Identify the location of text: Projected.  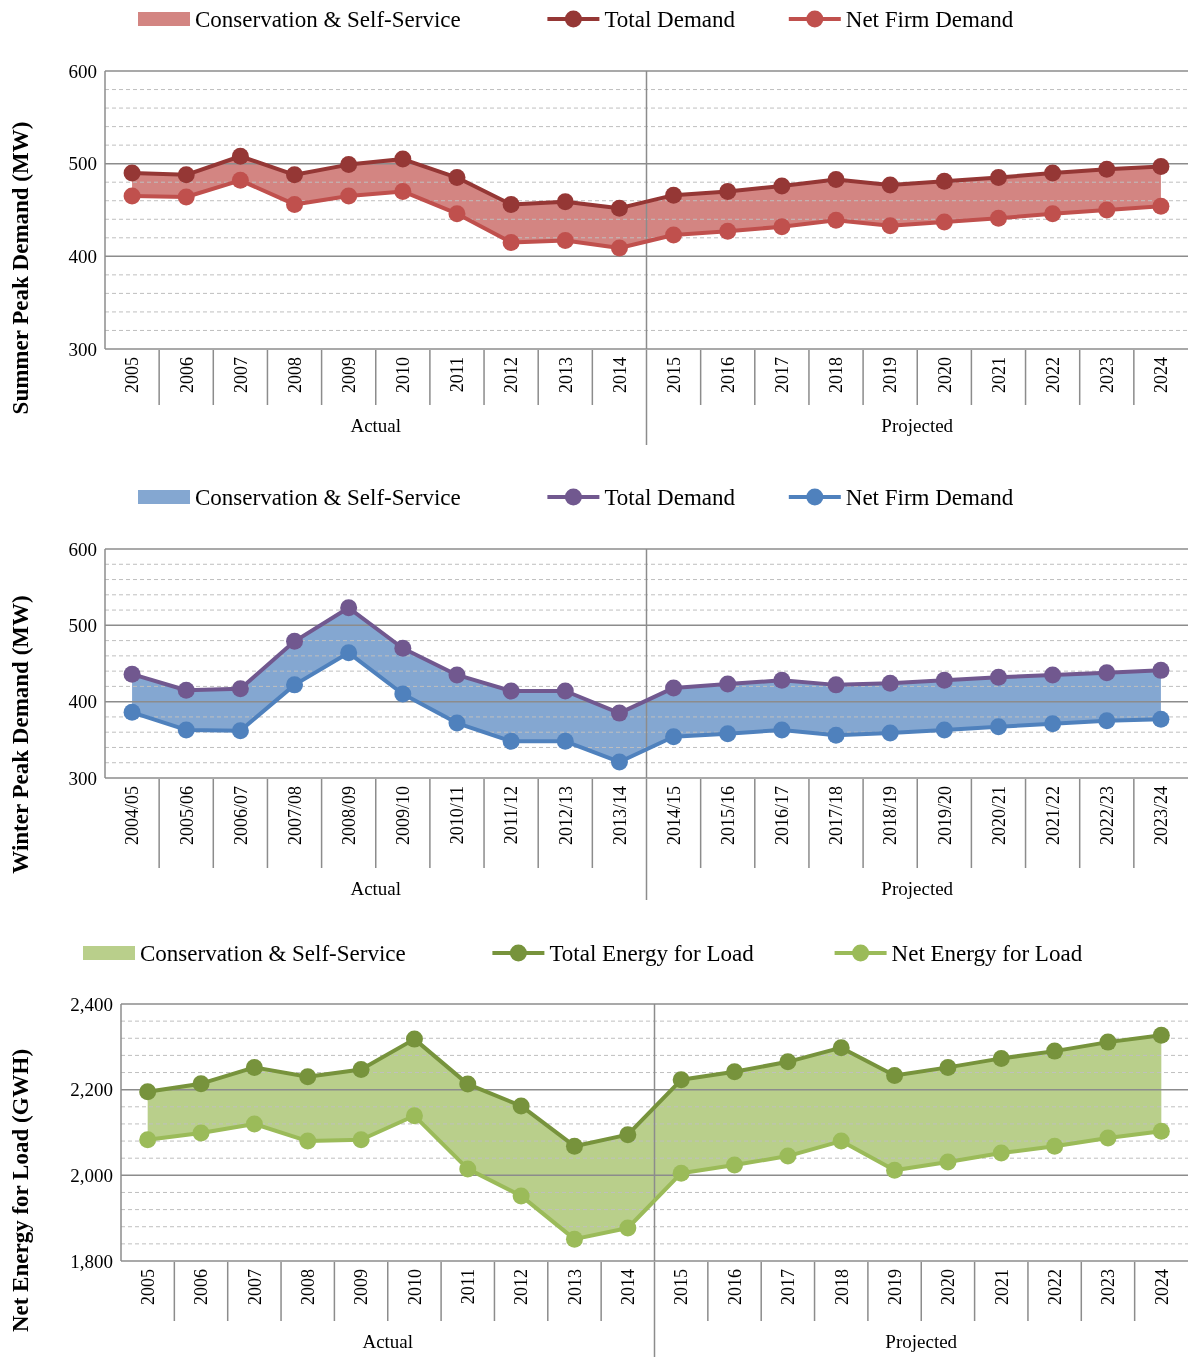
(917, 425).